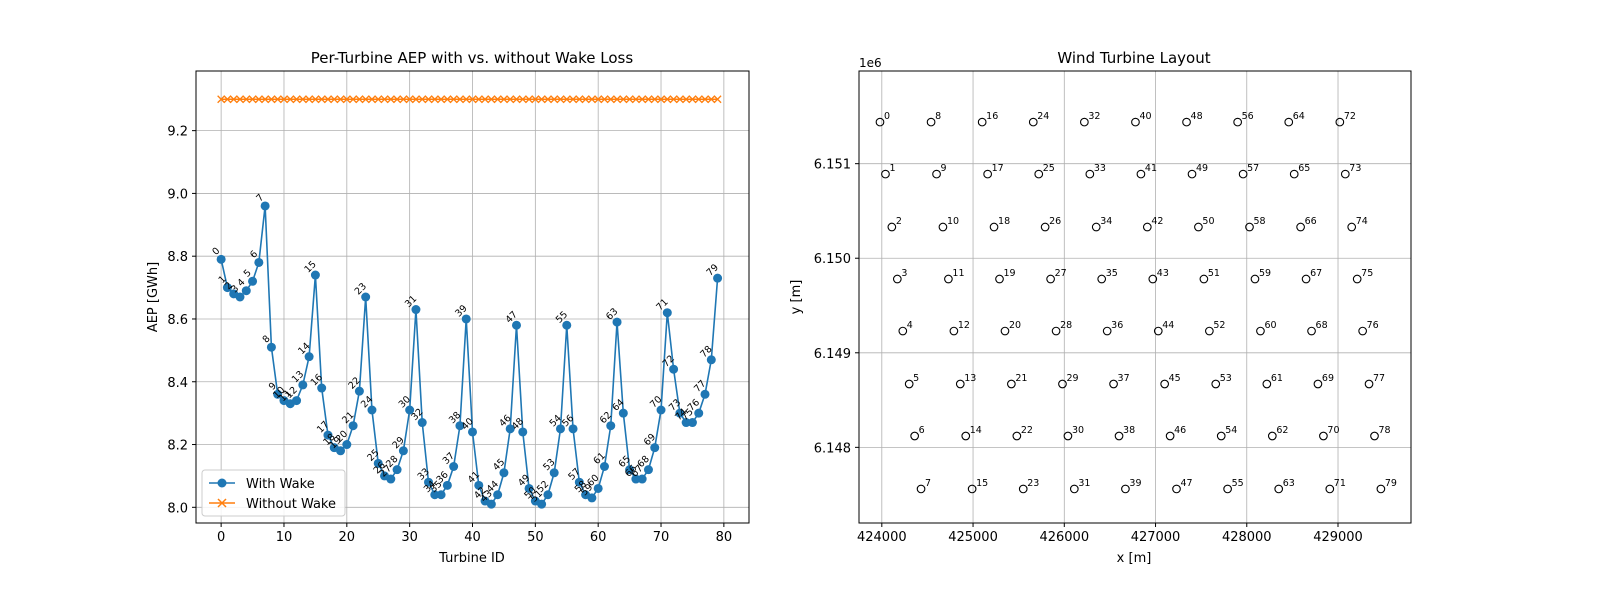 This screenshot has height=600, width=1600. I want to click on turbine-label: 47, so click(1187, 483).